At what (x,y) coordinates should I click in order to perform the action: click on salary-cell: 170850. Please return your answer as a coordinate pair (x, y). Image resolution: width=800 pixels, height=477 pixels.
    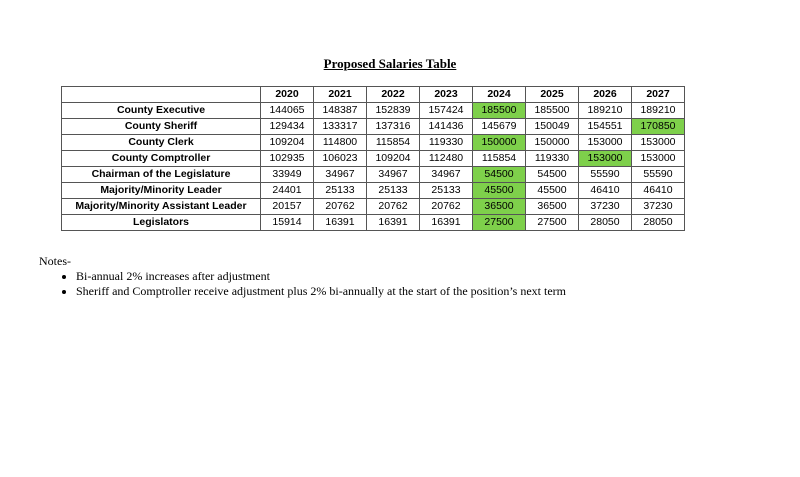
    Looking at the image, I should click on (658, 126).